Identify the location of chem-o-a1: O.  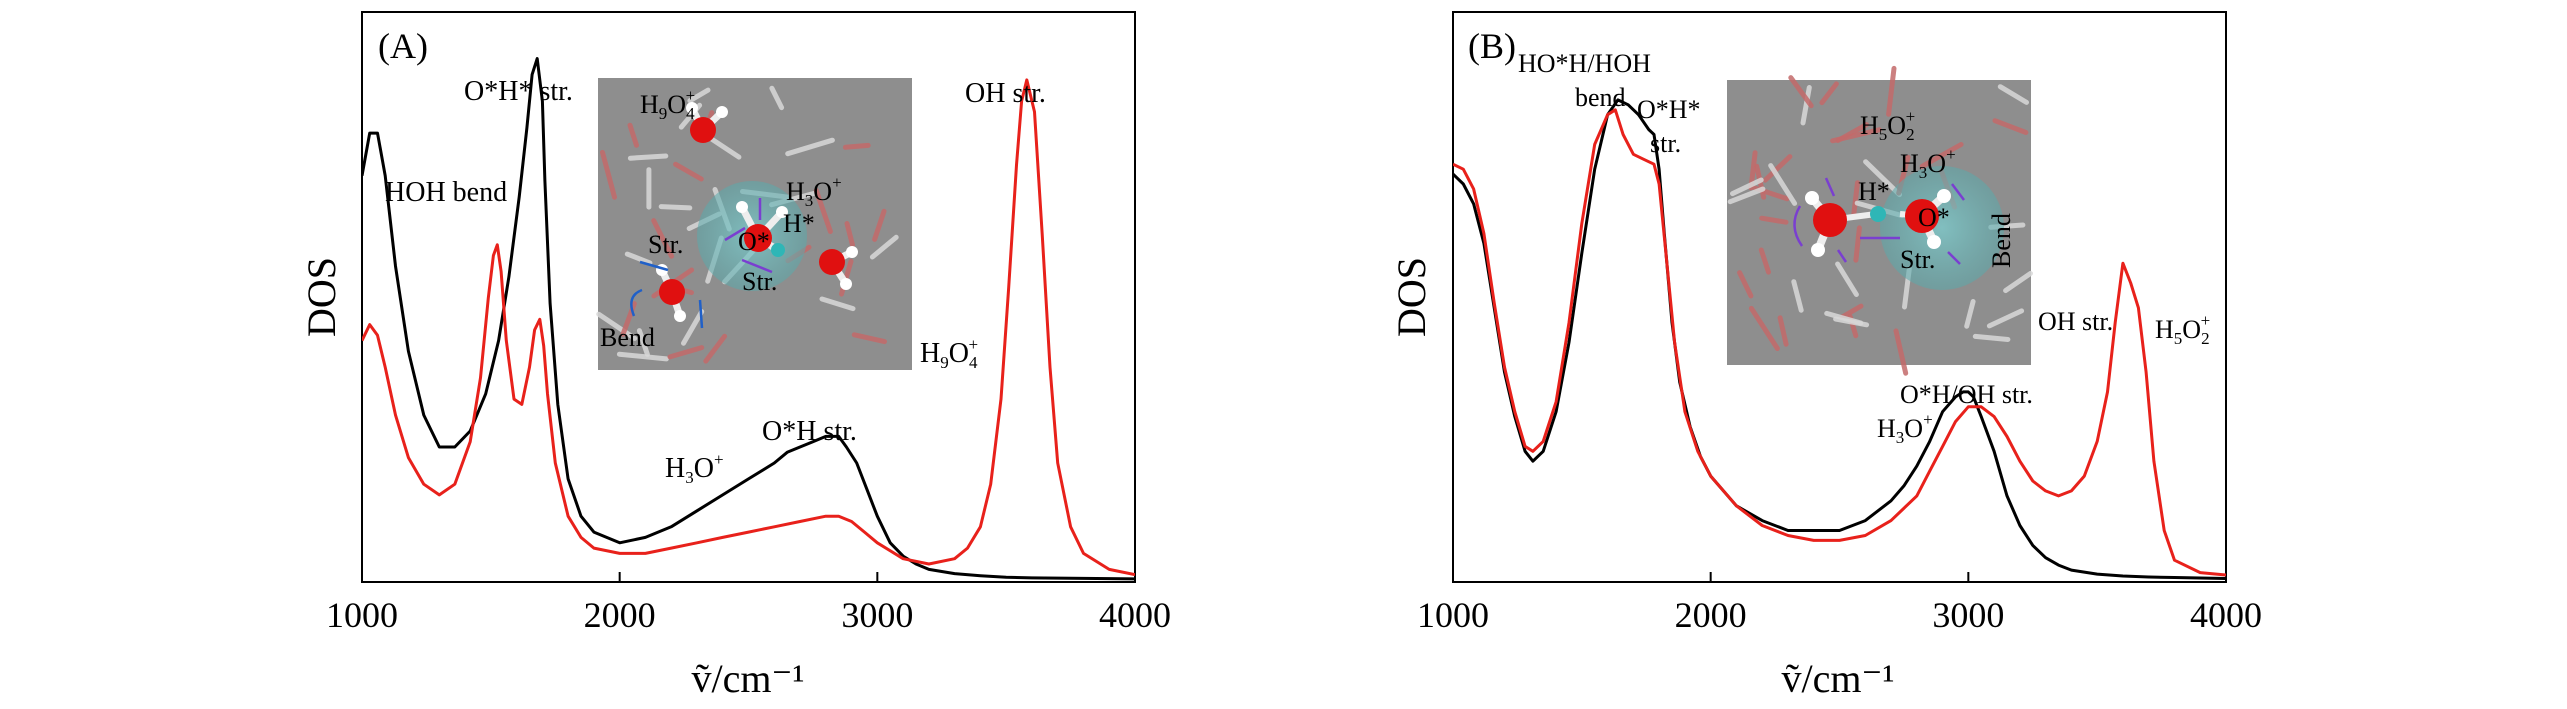
(704, 468).